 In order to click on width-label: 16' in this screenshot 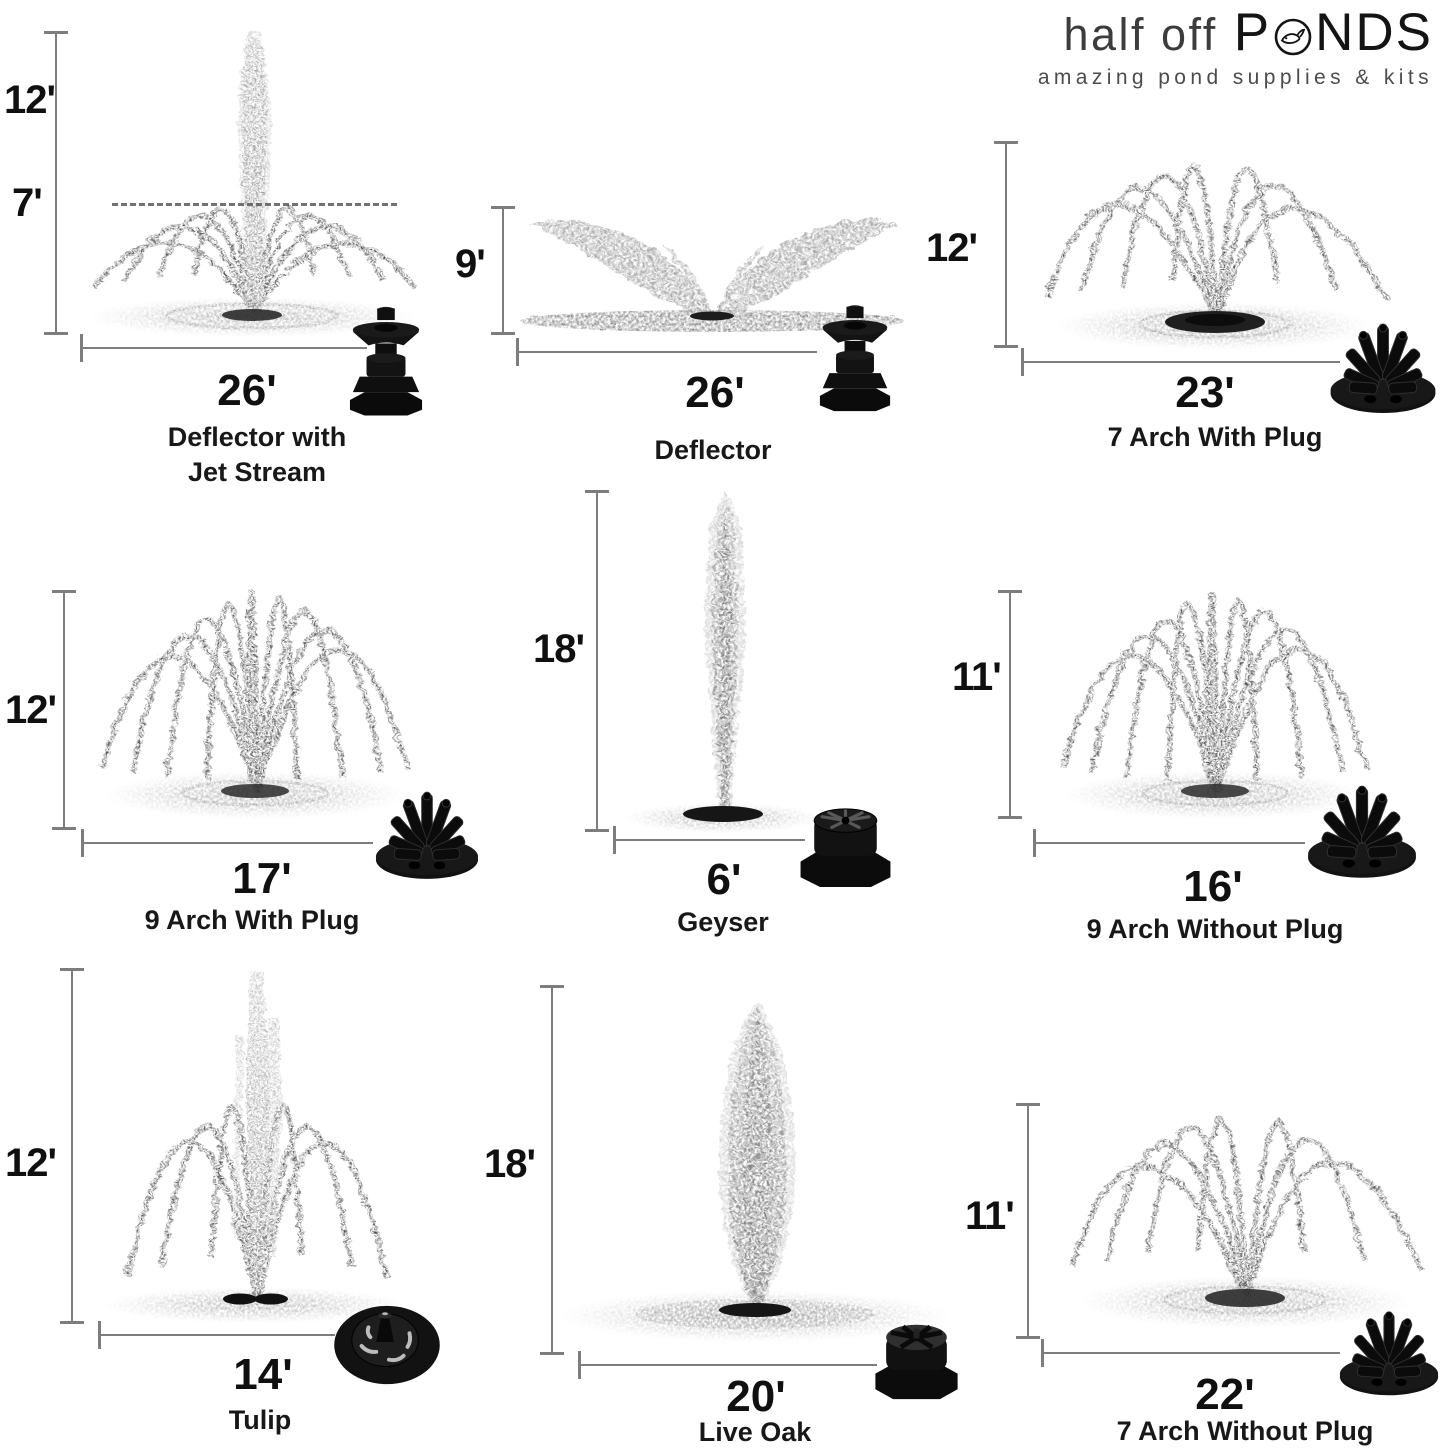, I will do `click(1213, 886)`.